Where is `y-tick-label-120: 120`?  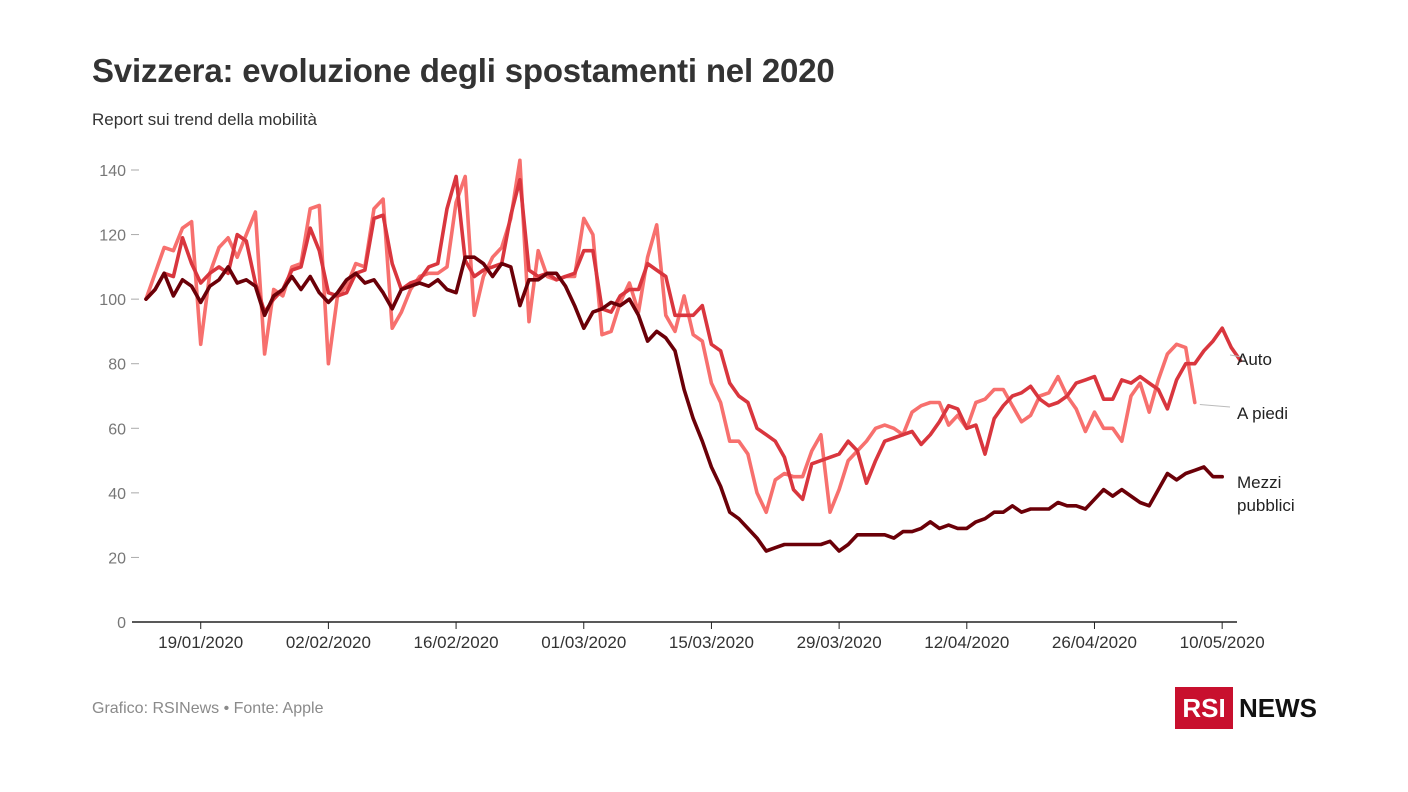
y-tick-label-120: 120 is located at coordinates (112, 236).